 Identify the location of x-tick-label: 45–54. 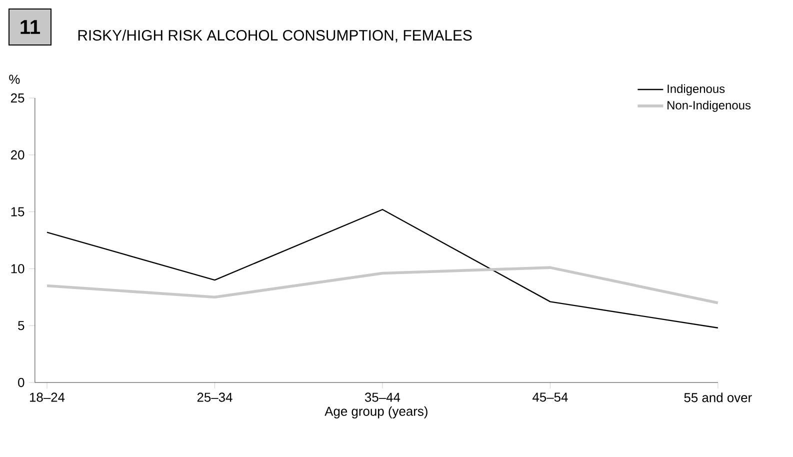
(550, 397).